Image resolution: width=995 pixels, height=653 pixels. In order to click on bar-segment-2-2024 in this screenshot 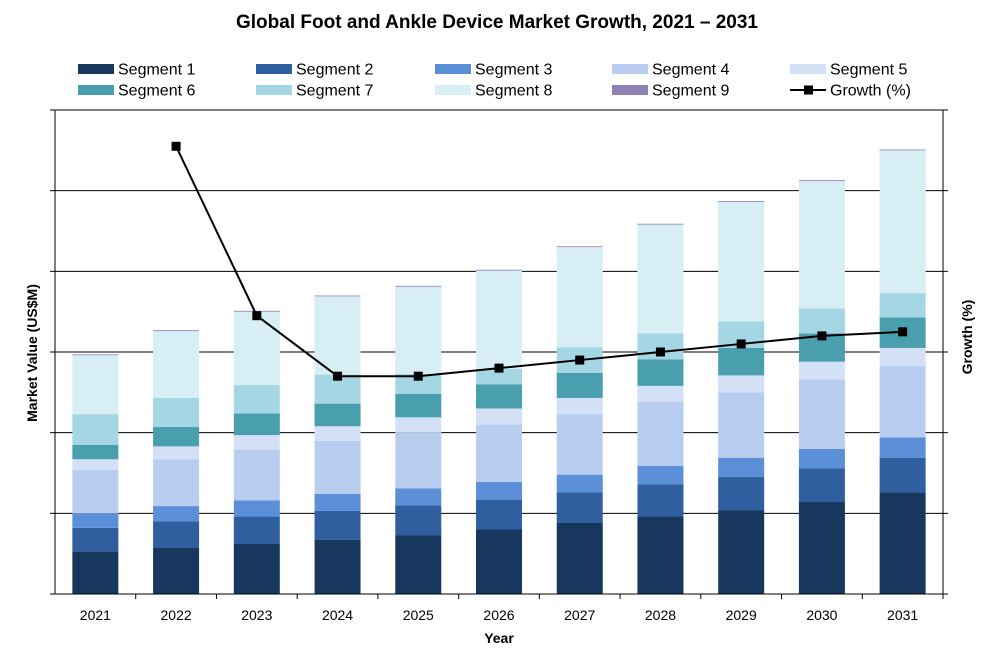, I will do `click(337, 525)`.